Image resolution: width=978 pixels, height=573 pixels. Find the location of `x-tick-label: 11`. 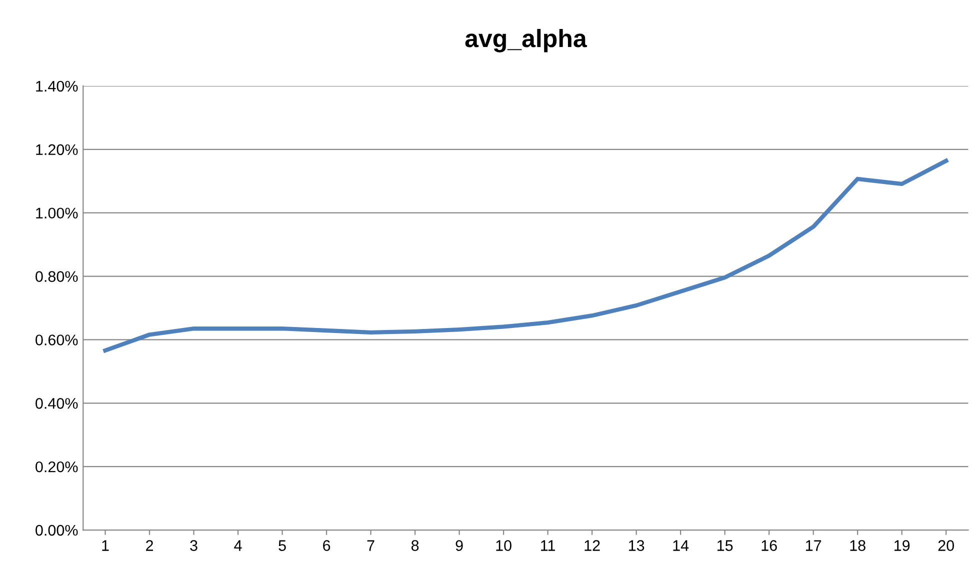

x-tick-label: 11 is located at coordinates (548, 545).